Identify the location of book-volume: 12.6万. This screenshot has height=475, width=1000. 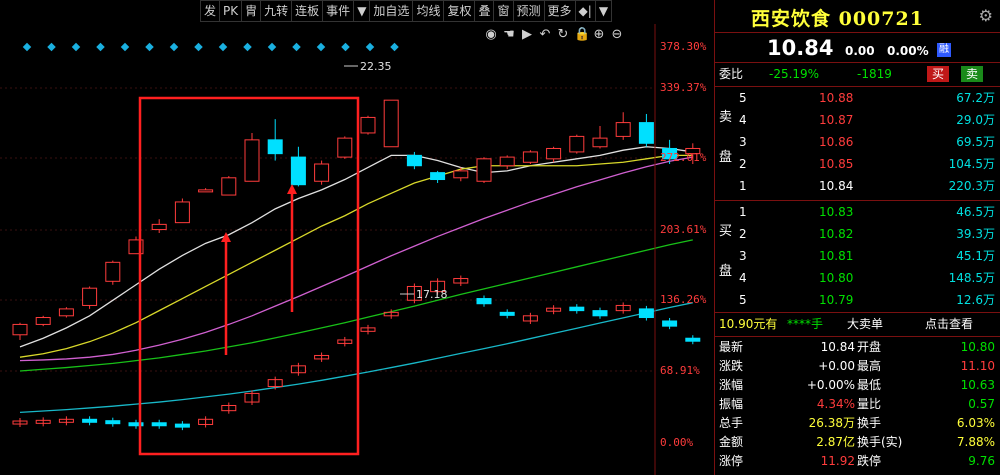
(975, 300).